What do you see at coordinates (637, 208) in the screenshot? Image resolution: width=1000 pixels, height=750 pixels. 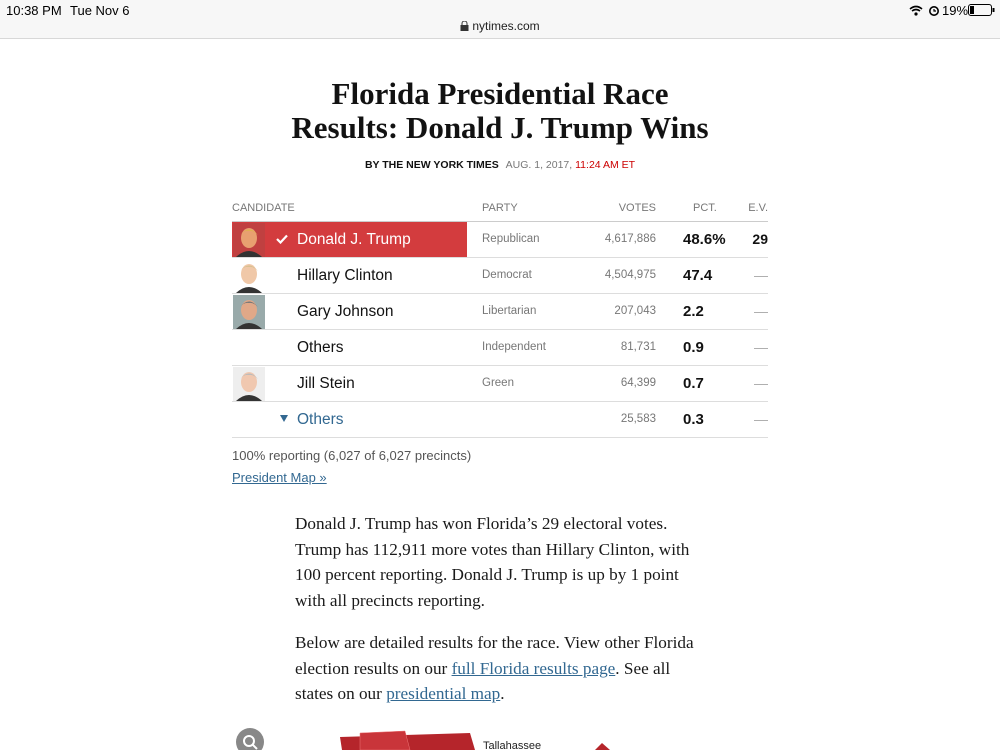 I see `column-header: VOTES` at bounding box center [637, 208].